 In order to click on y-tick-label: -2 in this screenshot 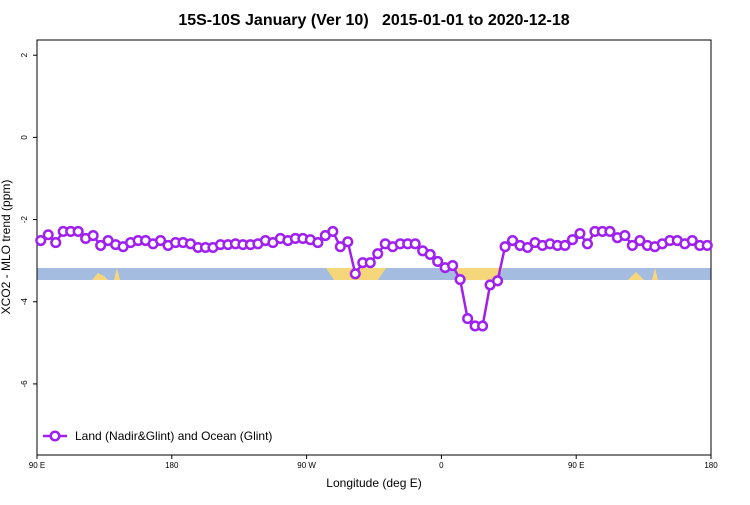, I will do `click(24, 219)`.